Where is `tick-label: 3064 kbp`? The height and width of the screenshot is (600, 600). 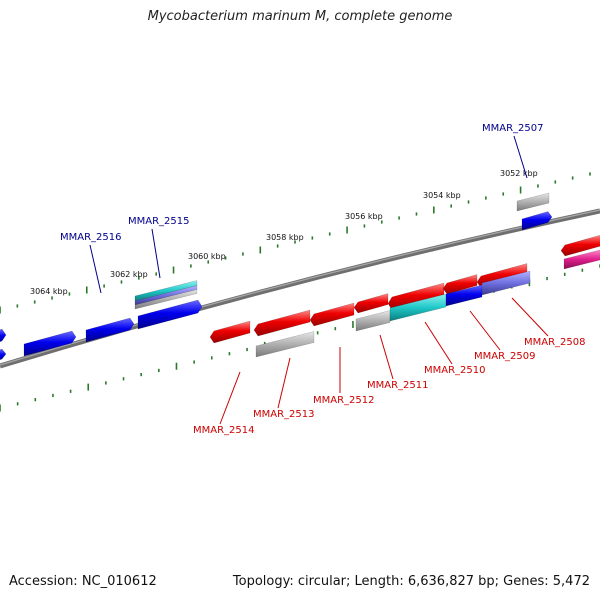 tick-label: 3064 kbp is located at coordinates (49, 291).